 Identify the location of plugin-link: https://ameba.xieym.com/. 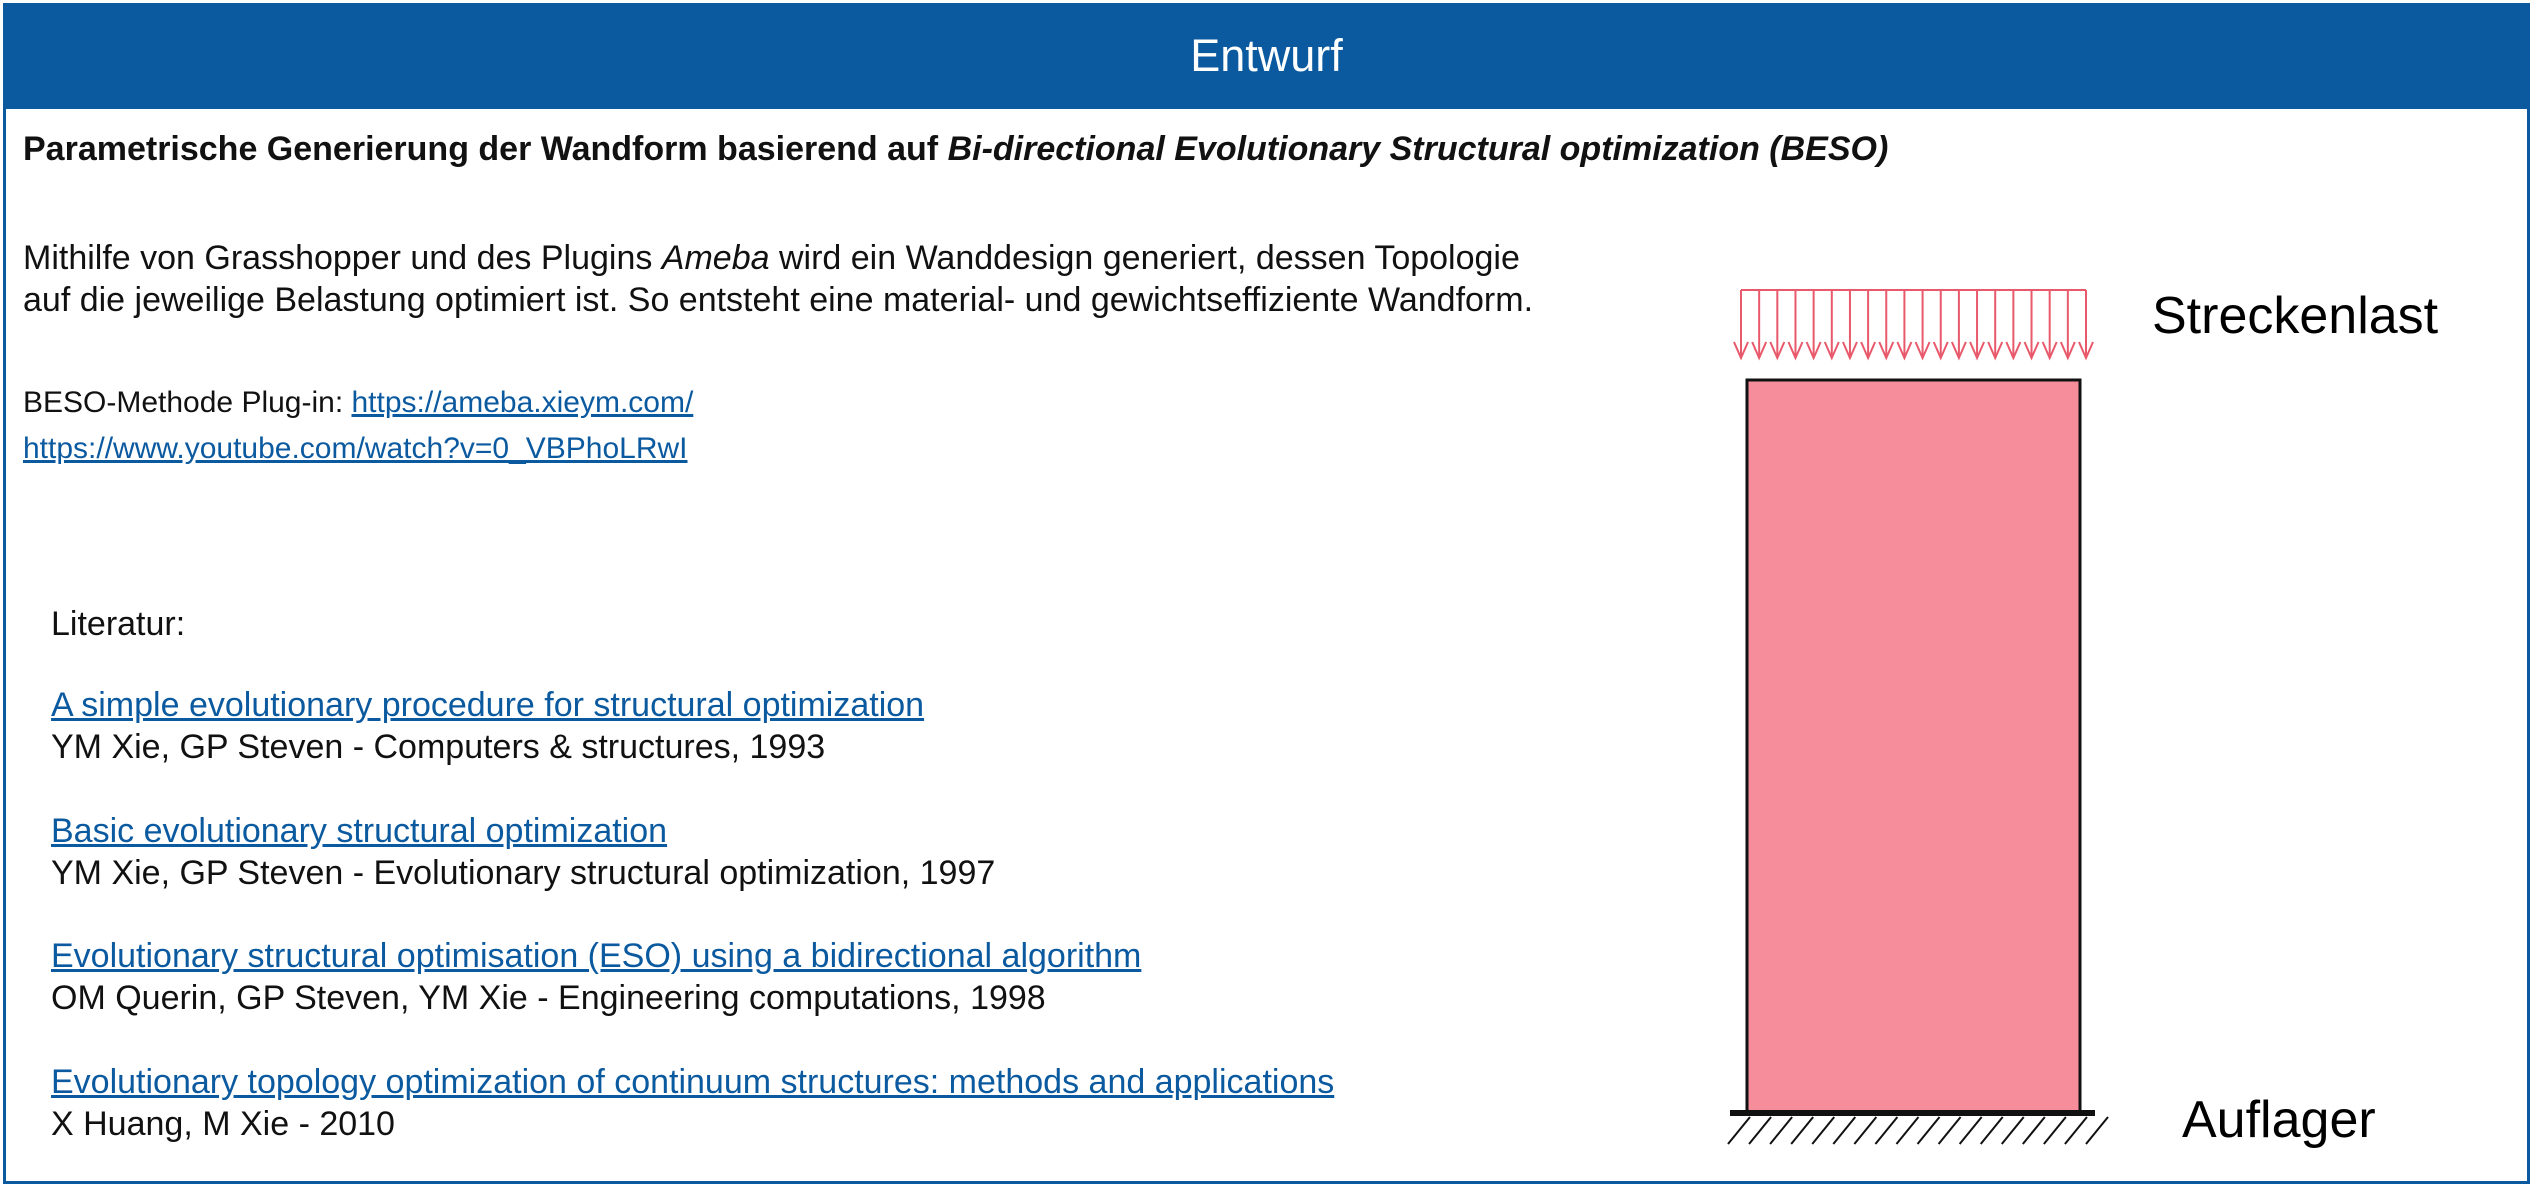
(522, 402).